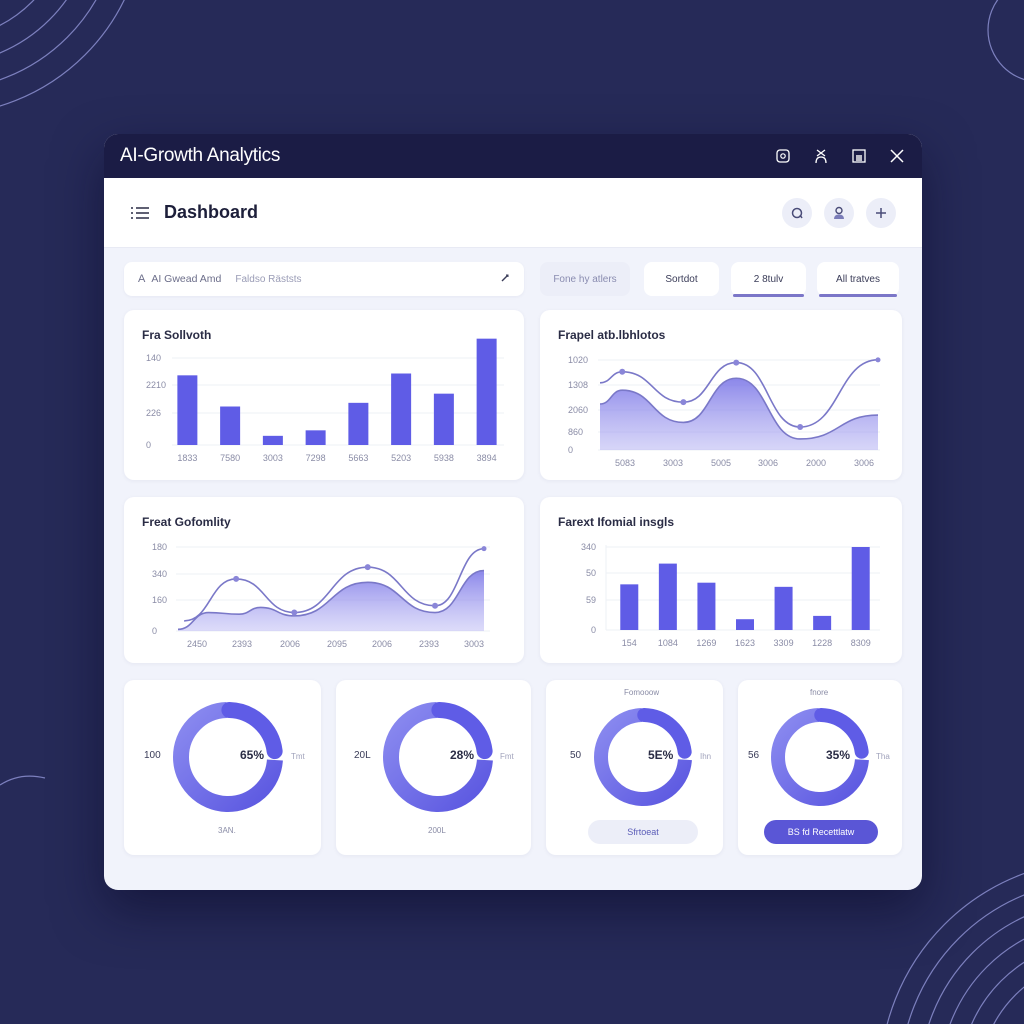 This screenshot has height=1024, width=1024. Describe the element at coordinates (616, 522) in the screenshot. I see `card-title: Farext Ifomial insgls` at that location.